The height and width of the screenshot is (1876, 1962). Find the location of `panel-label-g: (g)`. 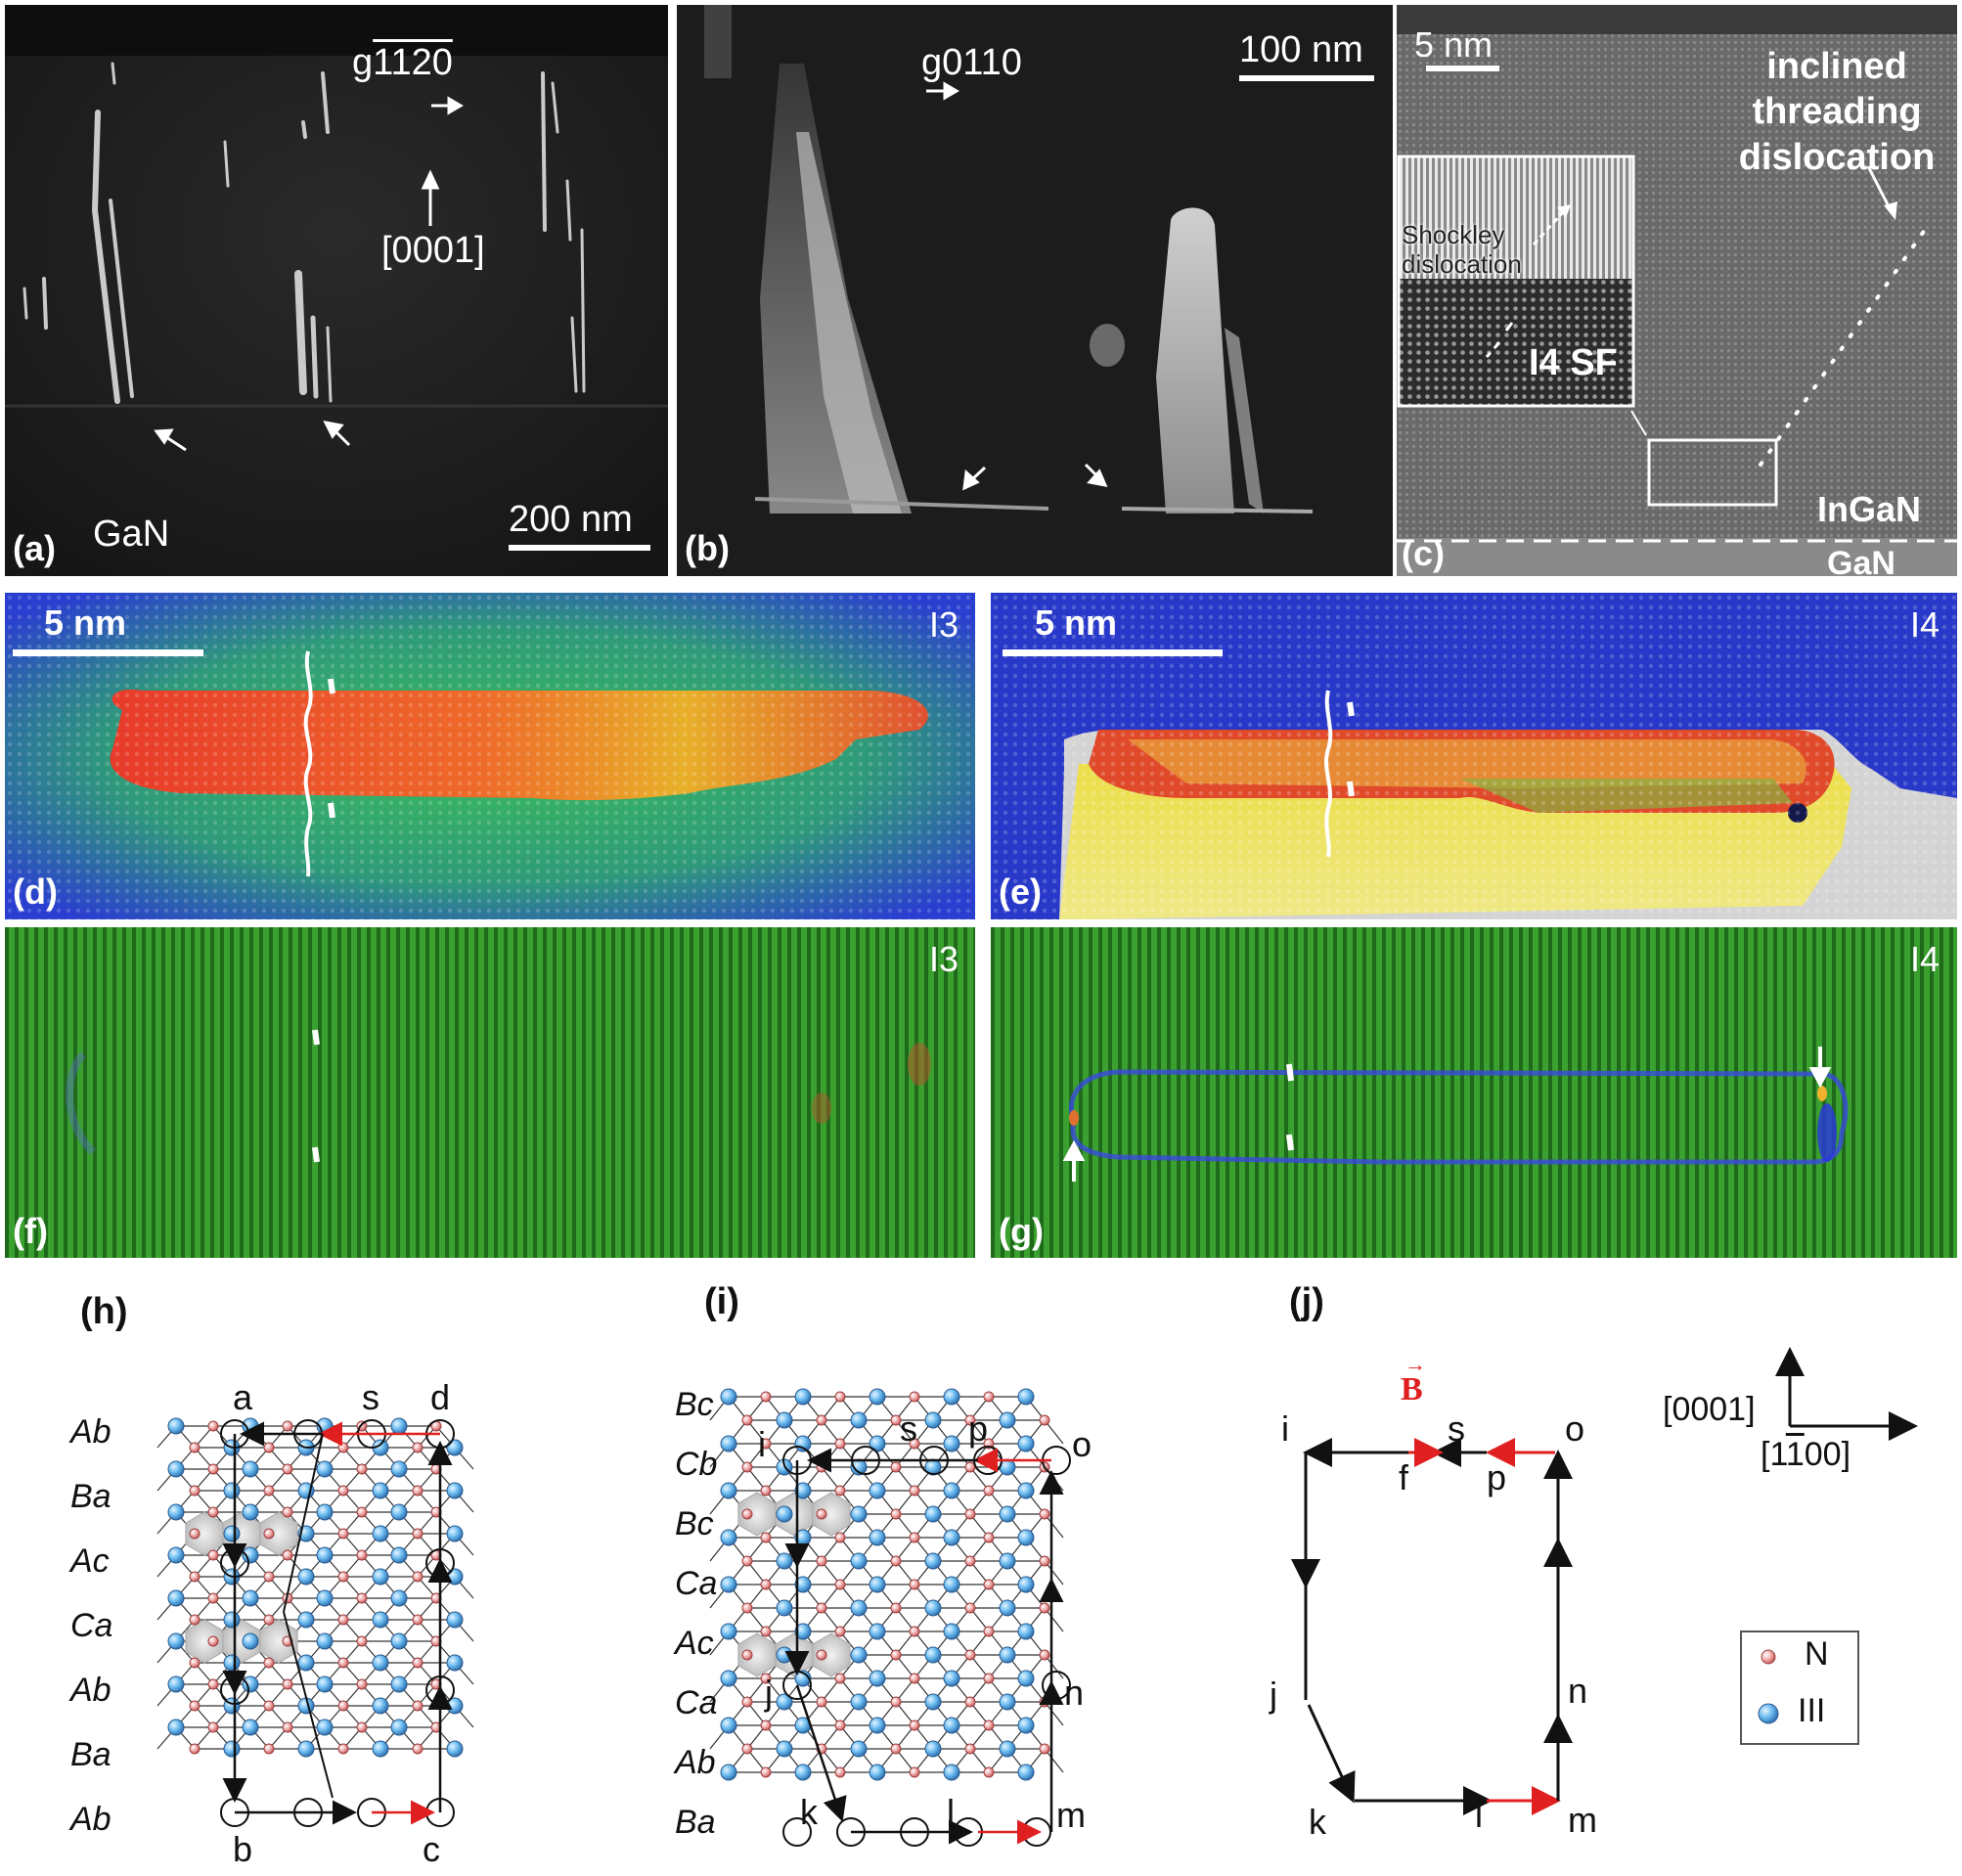

panel-label-g: (g) is located at coordinates (1021, 1231).